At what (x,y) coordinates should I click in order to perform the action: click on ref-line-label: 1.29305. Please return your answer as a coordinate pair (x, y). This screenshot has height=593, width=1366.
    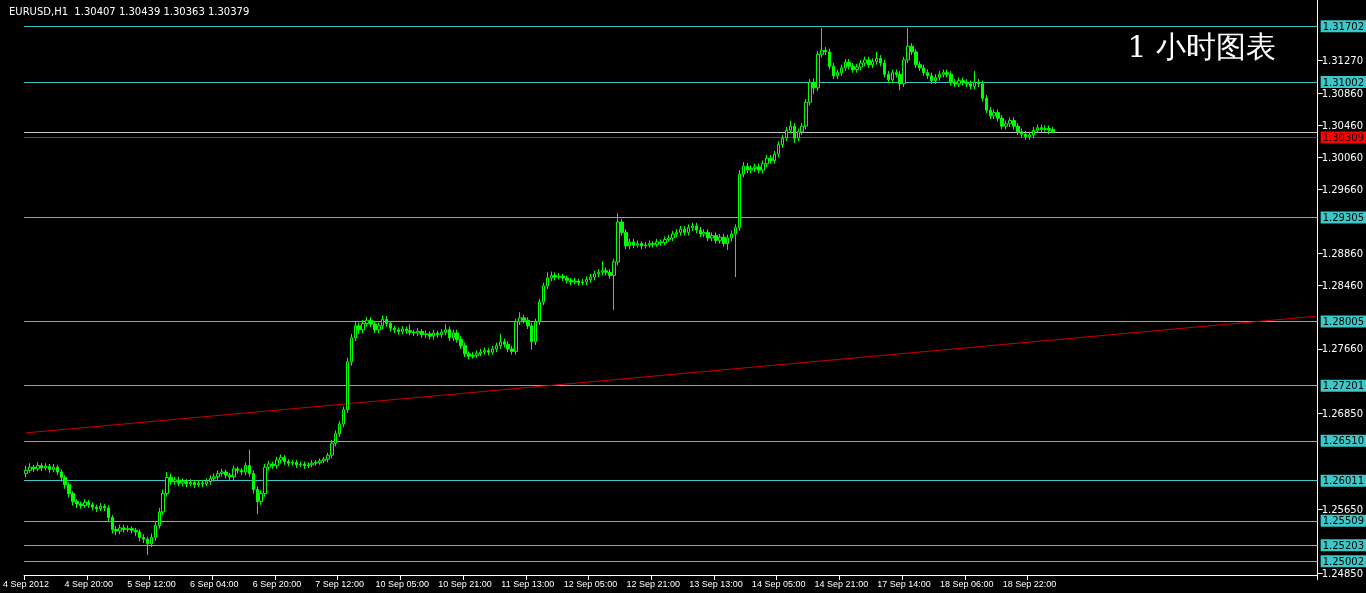
    Looking at the image, I should click on (1343, 218).